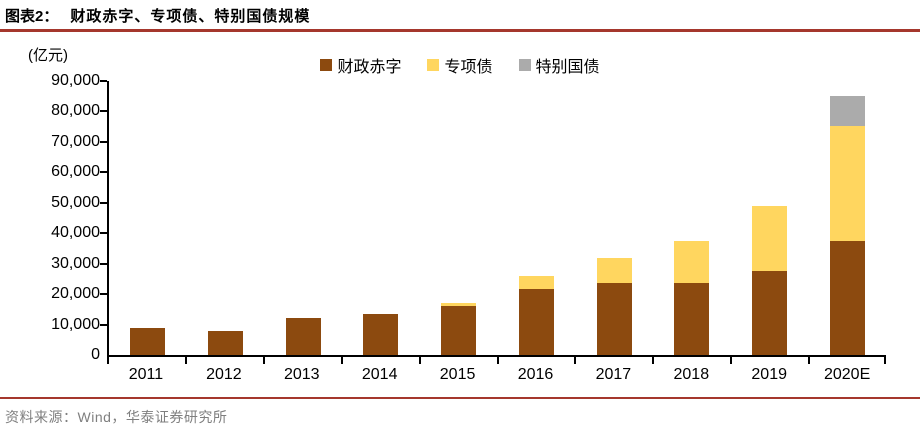 This screenshot has width=920, height=433. I want to click on figure-number-label: 图表2：, so click(32, 16).